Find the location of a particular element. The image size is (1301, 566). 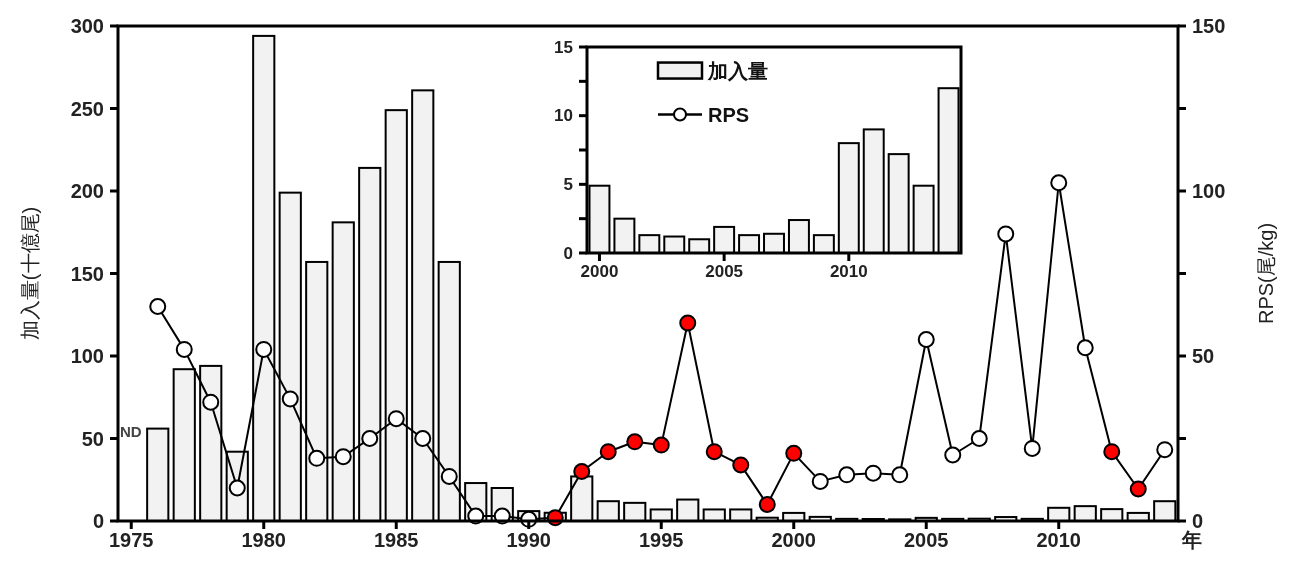

y-tick-label: 300 is located at coordinates (87, 26).